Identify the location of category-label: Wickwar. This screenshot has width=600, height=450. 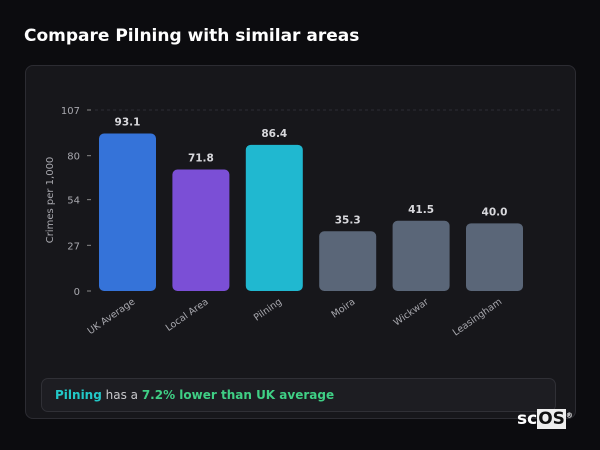
(411, 312).